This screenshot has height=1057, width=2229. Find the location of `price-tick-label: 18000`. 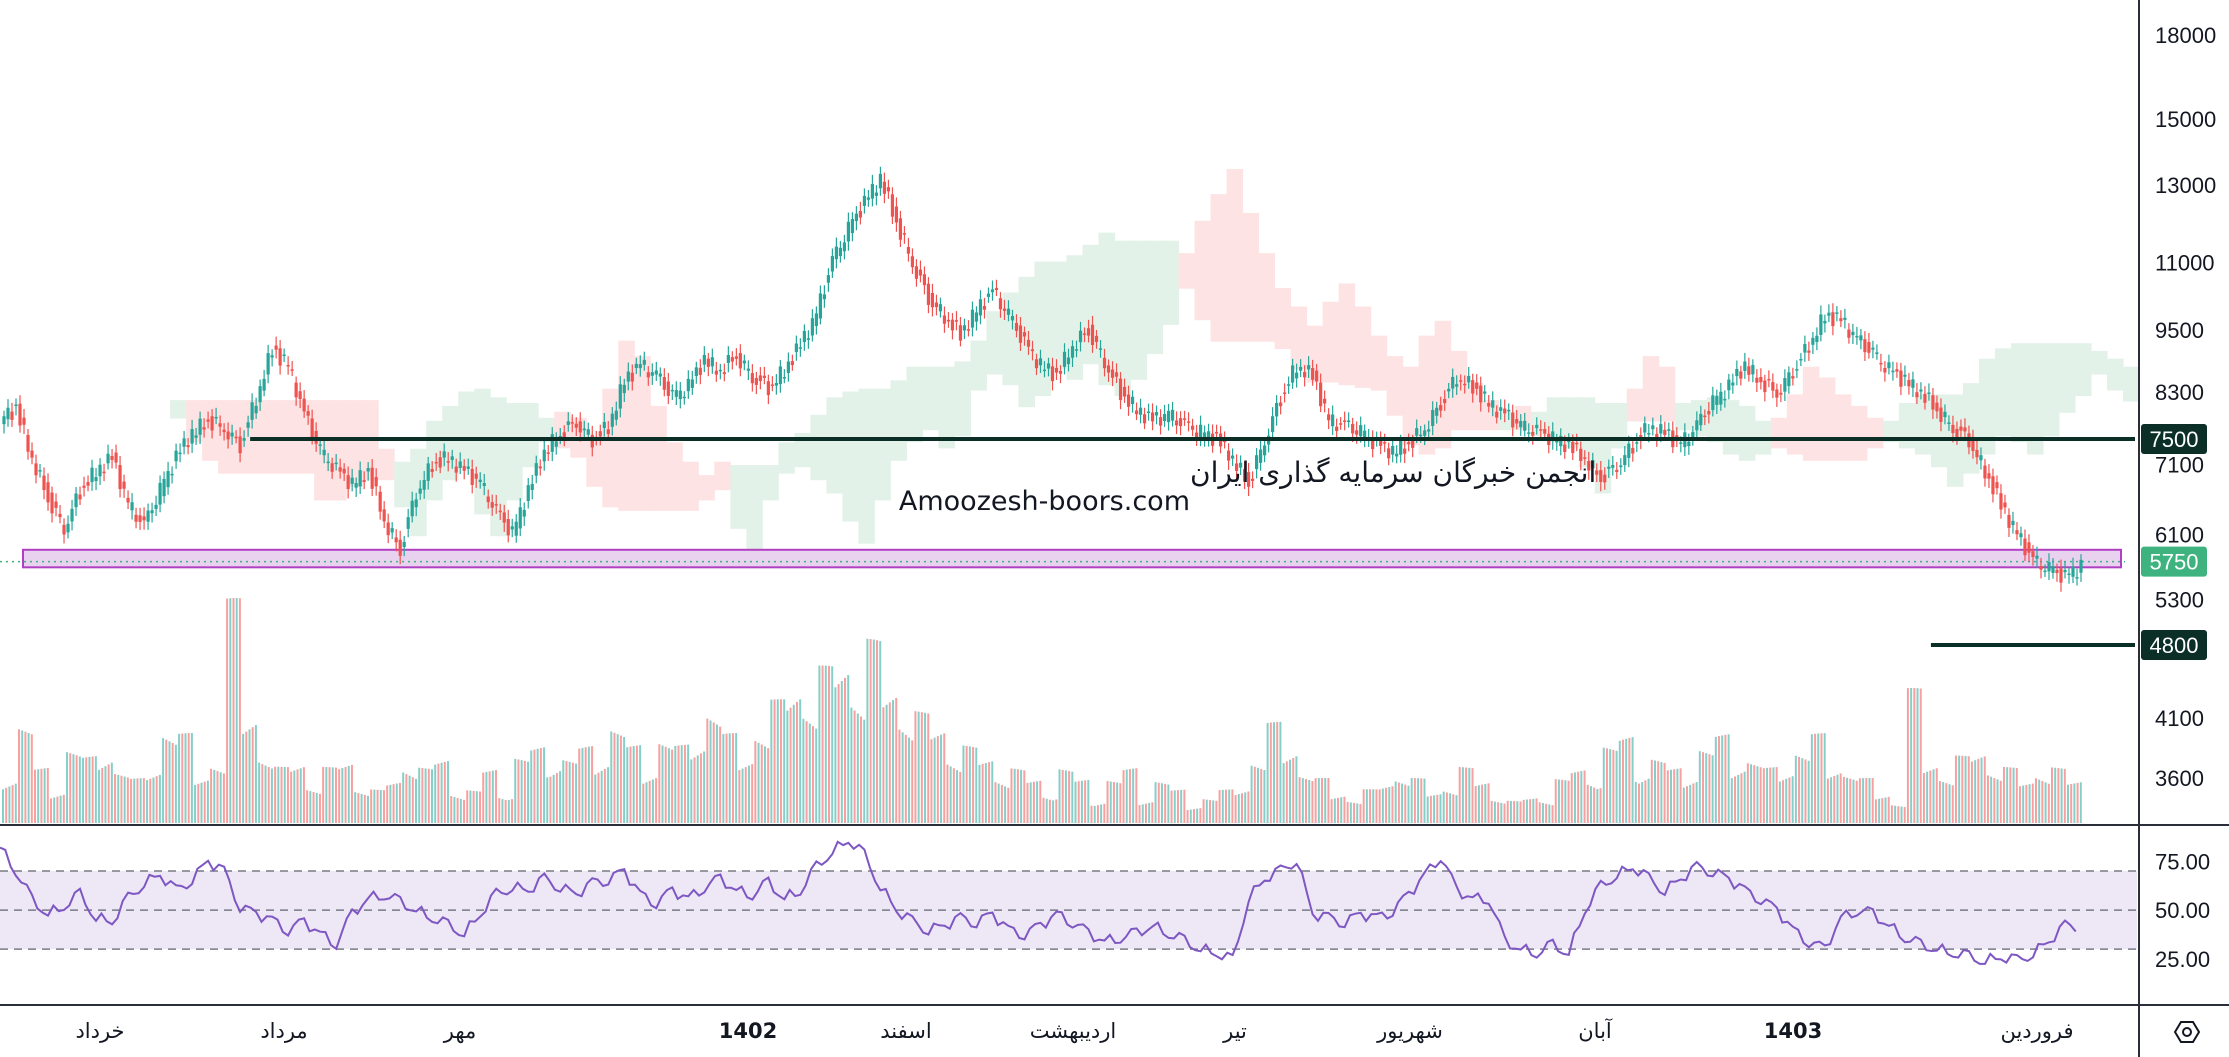

price-tick-label: 18000 is located at coordinates (2185, 35).